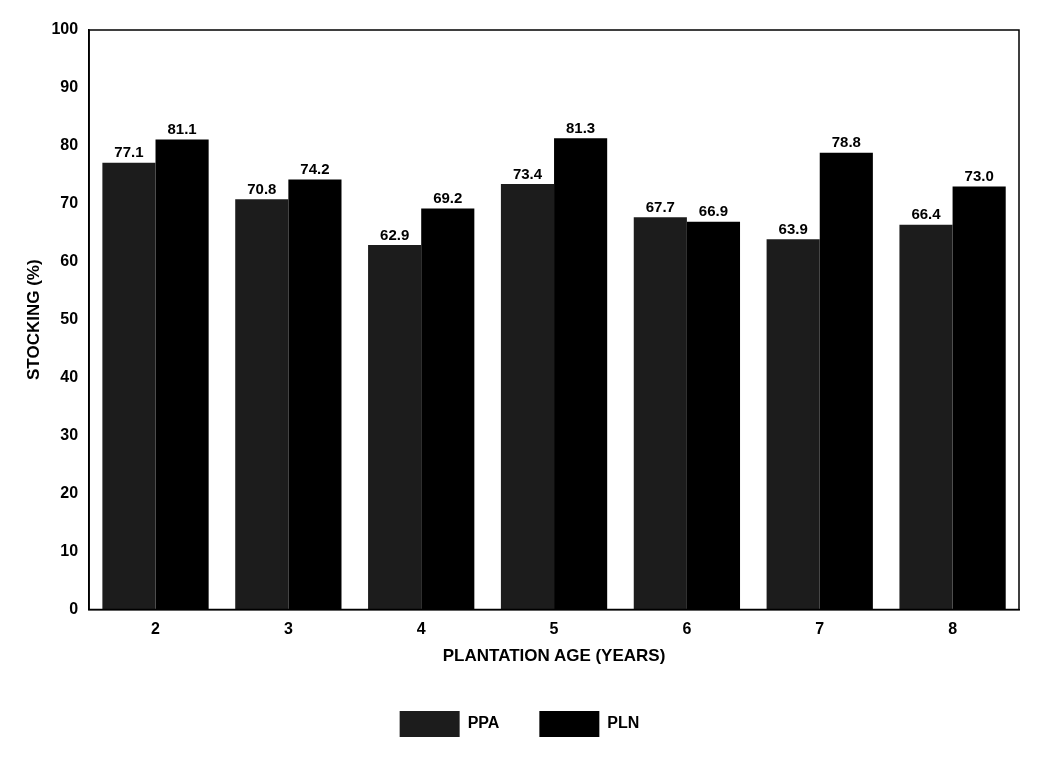 This screenshot has height=757, width=1044. What do you see at coordinates (69, 261) in the screenshot?
I see `y-tick-label: 60` at bounding box center [69, 261].